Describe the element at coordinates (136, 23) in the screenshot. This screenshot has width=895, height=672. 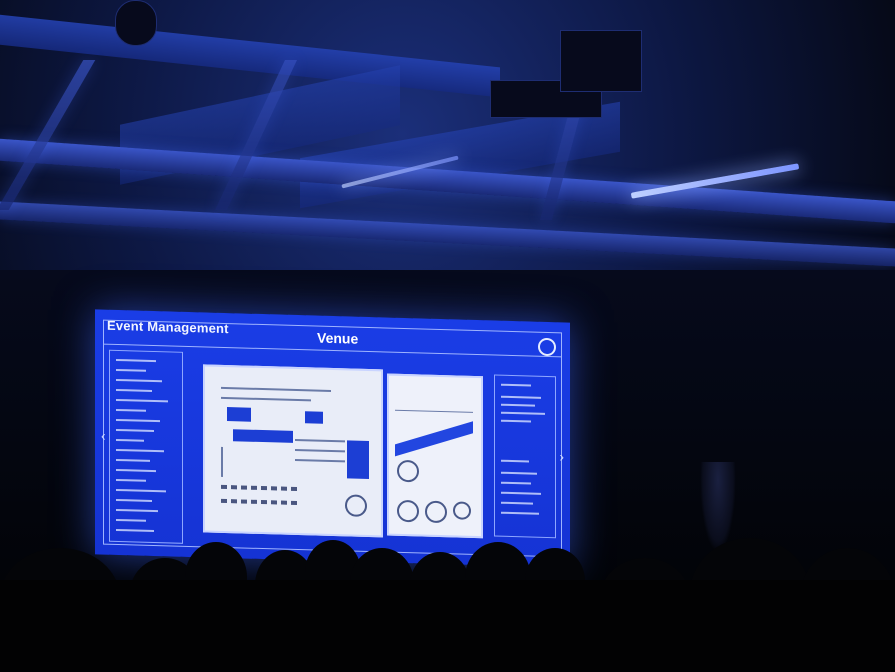
I see `speaker` at that location.